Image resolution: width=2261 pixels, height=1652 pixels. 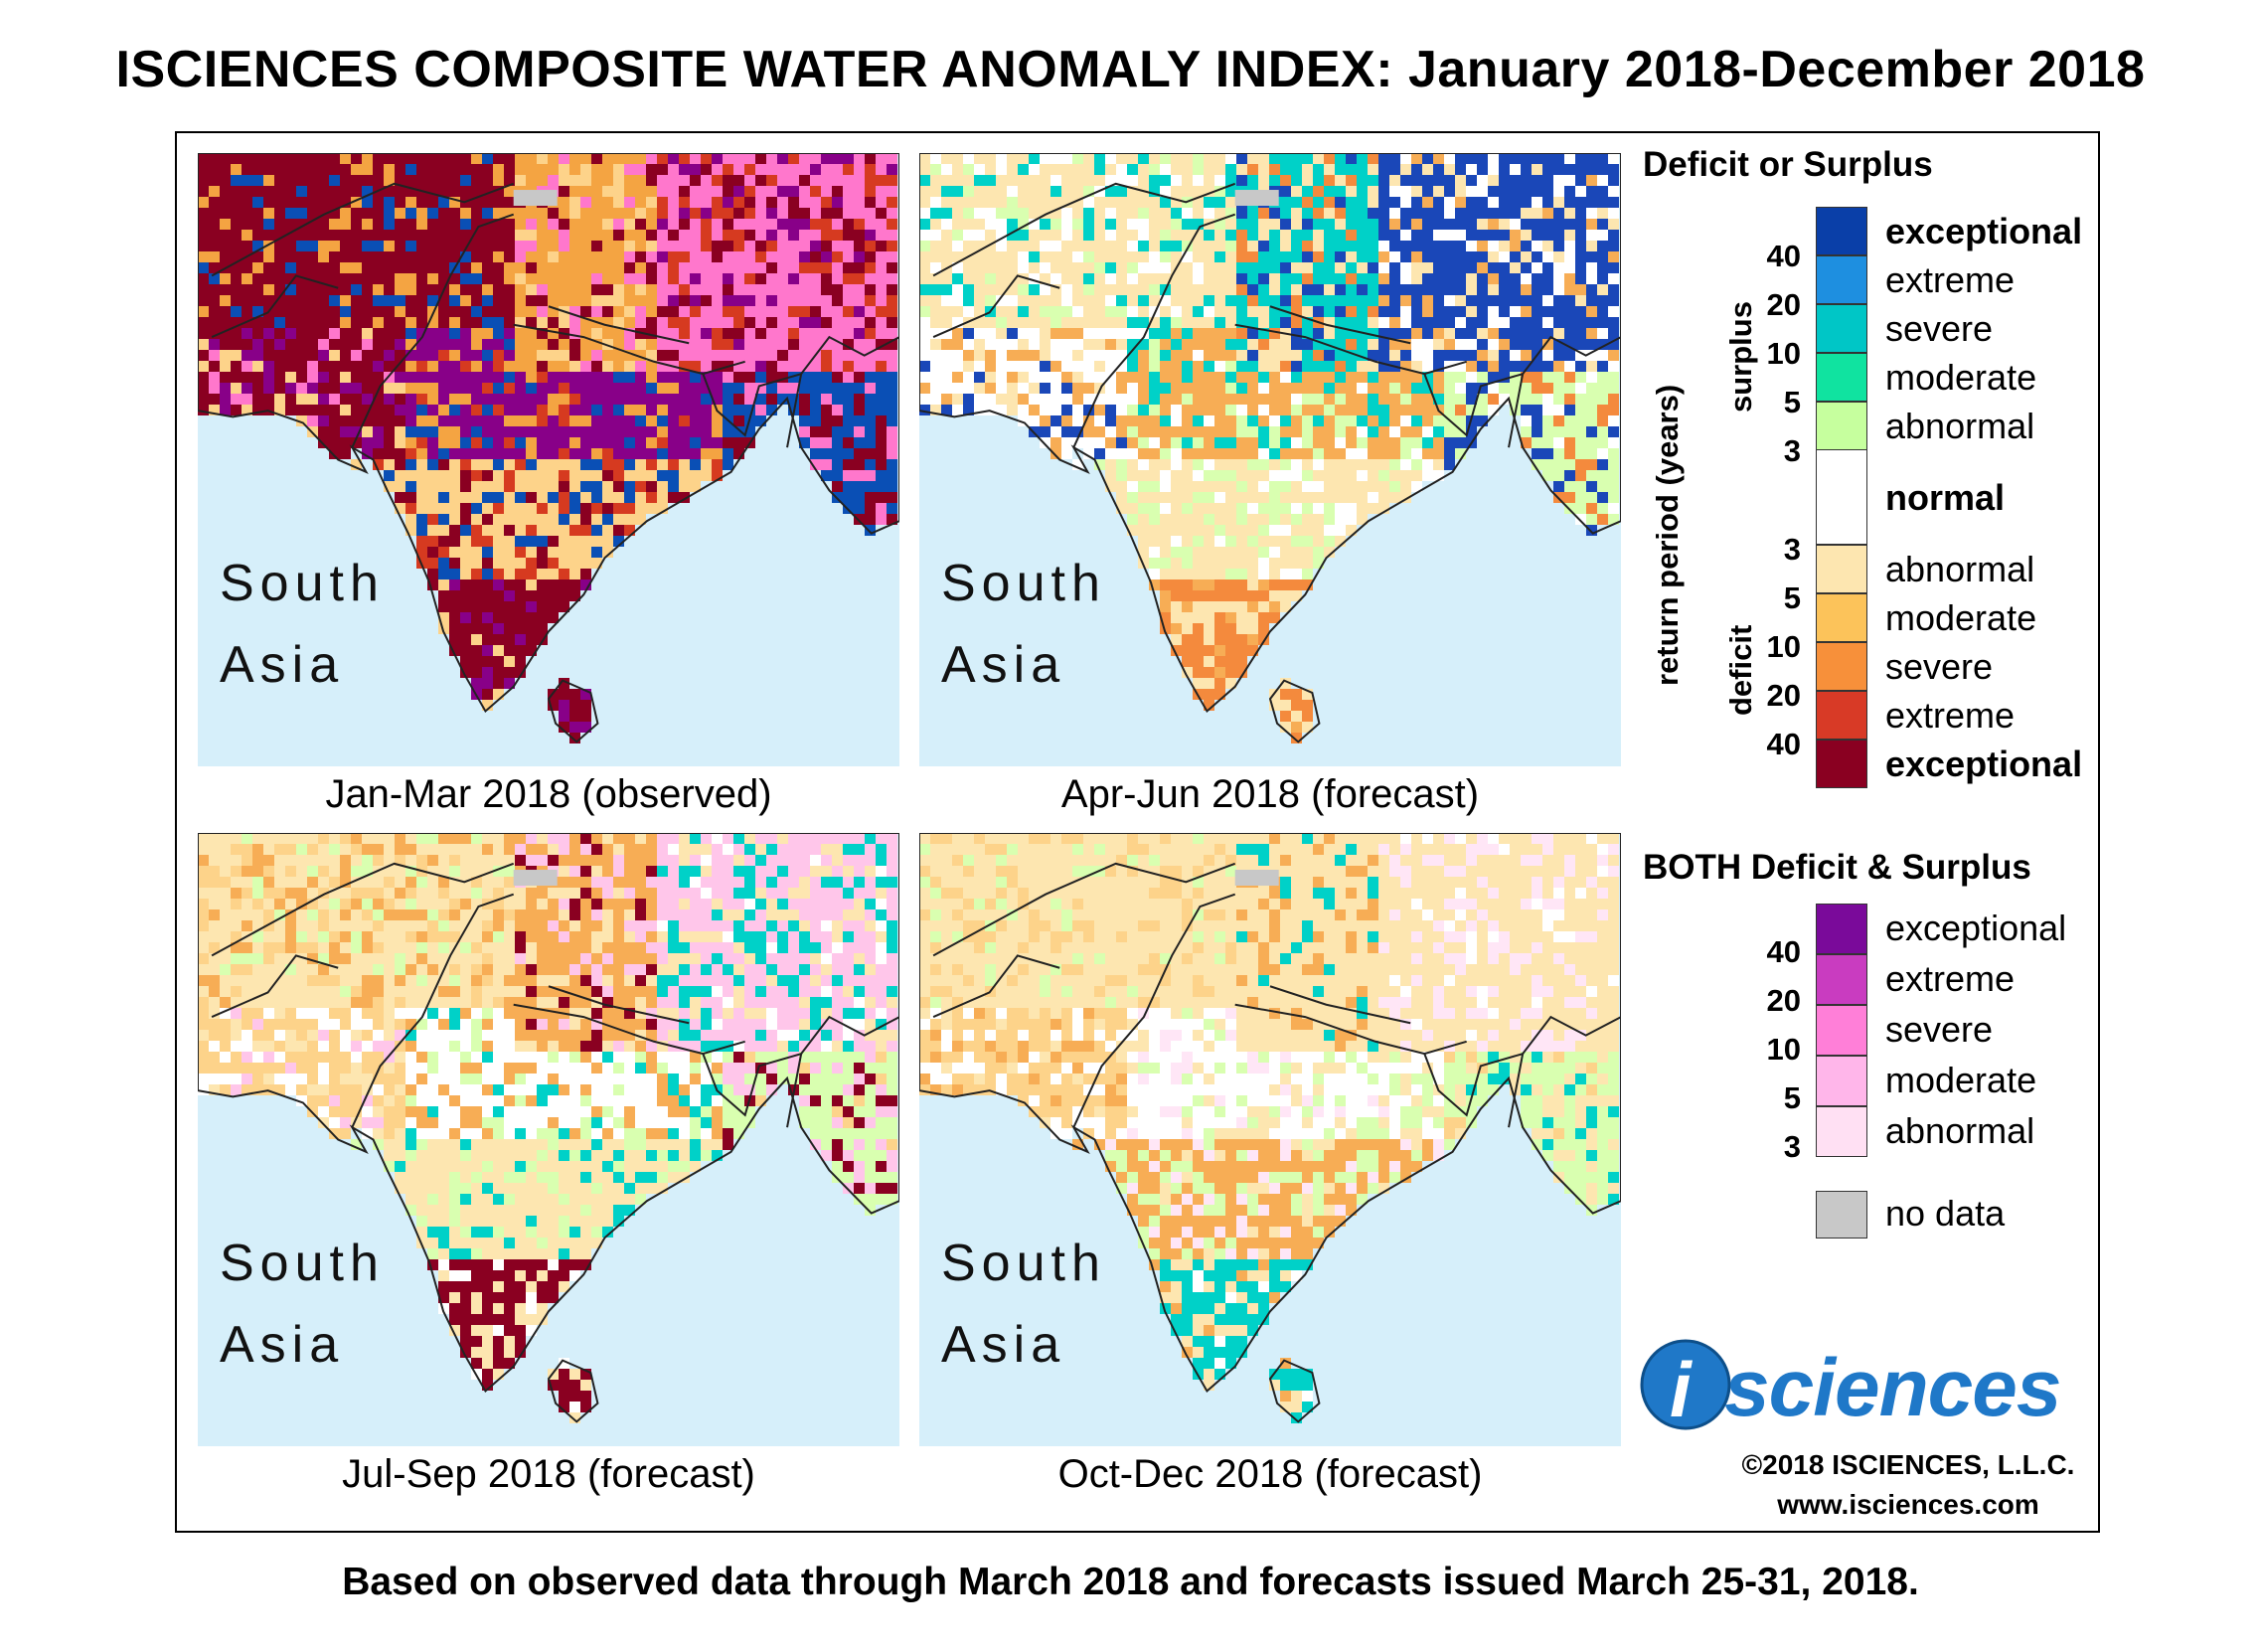 I want to click on legend-both-swatch-severe, so click(x=1841, y=1030).